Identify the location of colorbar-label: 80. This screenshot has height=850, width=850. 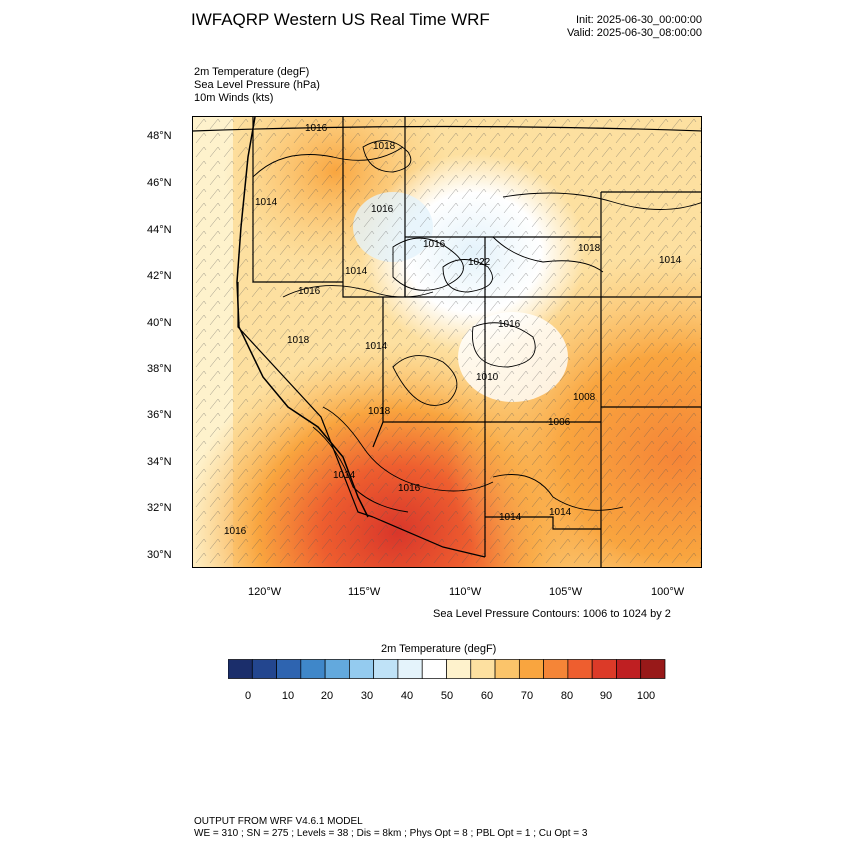
(567, 696).